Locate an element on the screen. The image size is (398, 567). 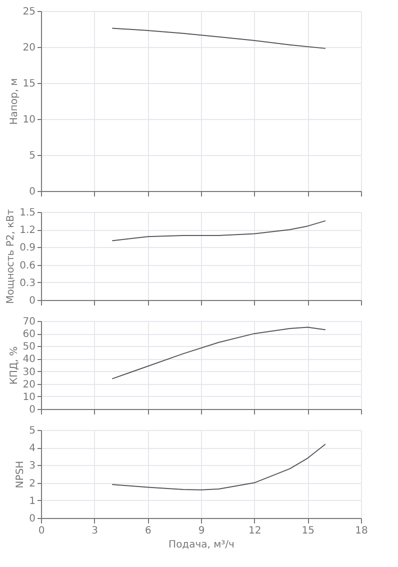
y-tick-label: 1 is located at coordinates (32, 501).